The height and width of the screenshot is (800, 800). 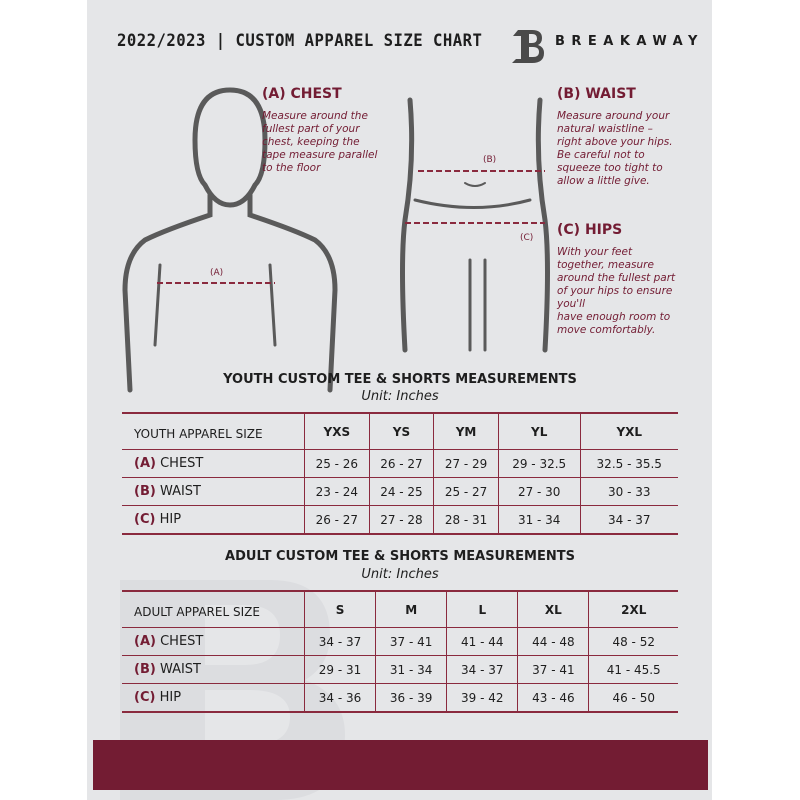 What do you see at coordinates (596, 94) in the screenshot?
I see `waist-heading: (B) WAIST` at bounding box center [596, 94].